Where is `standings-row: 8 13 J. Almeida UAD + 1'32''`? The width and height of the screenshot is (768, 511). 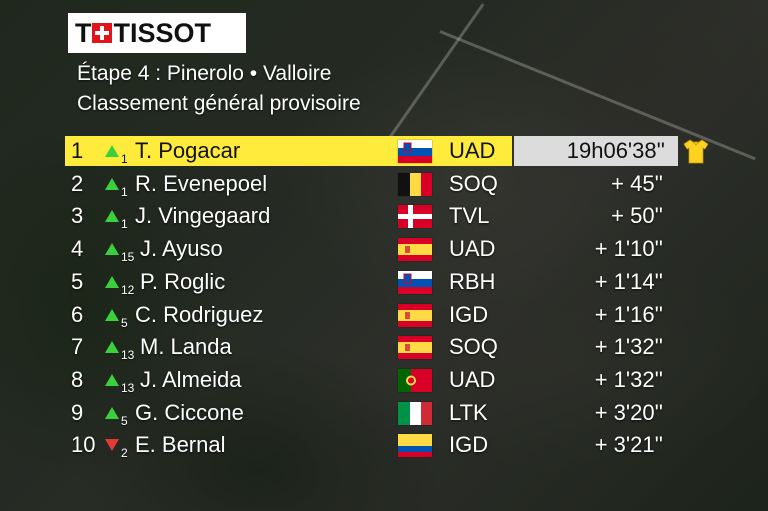 standings-row: 8 13 J. Almeida UAD + 1'32'' is located at coordinates (389, 380).